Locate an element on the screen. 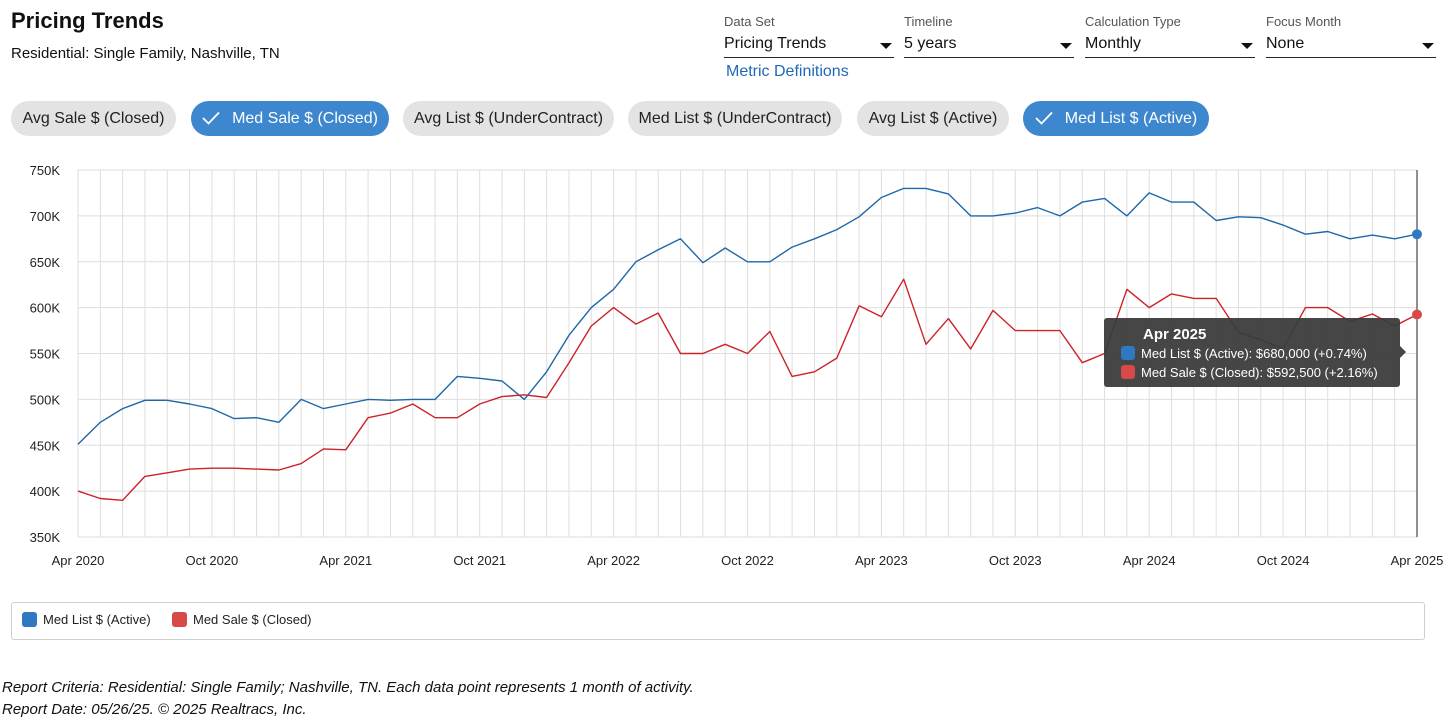  chart-legend: Med List $ (Active) Med Sale $ (Closed) is located at coordinates (718, 621).